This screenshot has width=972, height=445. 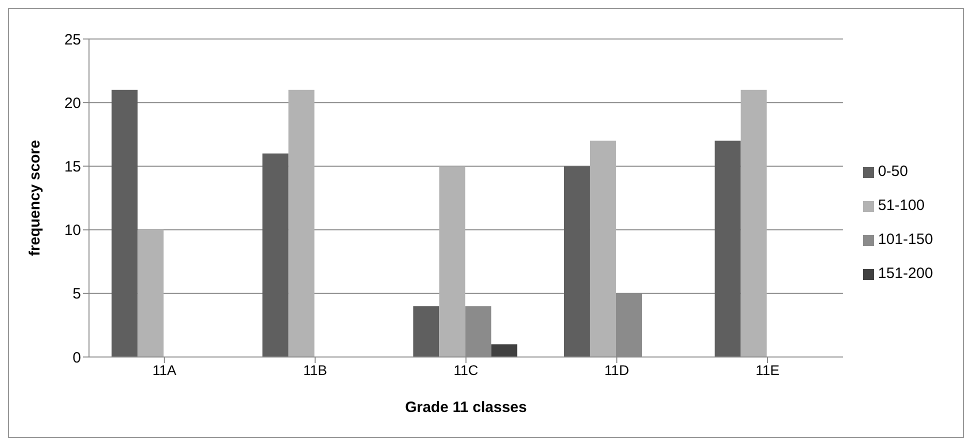 What do you see at coordinates (72, 103) in the screenshot?
I see `y-tick-label: 20` at bounding box center [72, 103].